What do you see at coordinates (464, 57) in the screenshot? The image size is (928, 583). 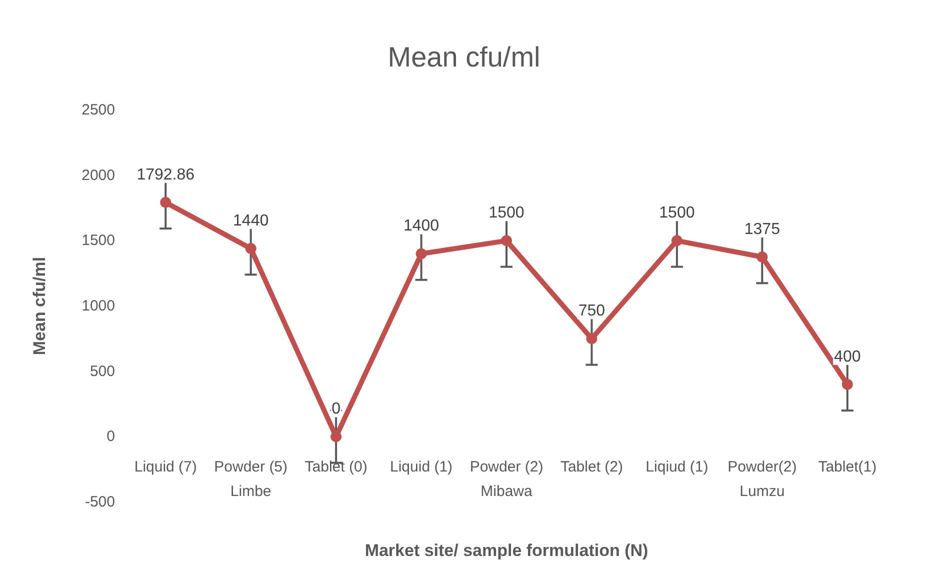 I see `chart-title: Mean cfu/ml` at bounding box center [464, 57].